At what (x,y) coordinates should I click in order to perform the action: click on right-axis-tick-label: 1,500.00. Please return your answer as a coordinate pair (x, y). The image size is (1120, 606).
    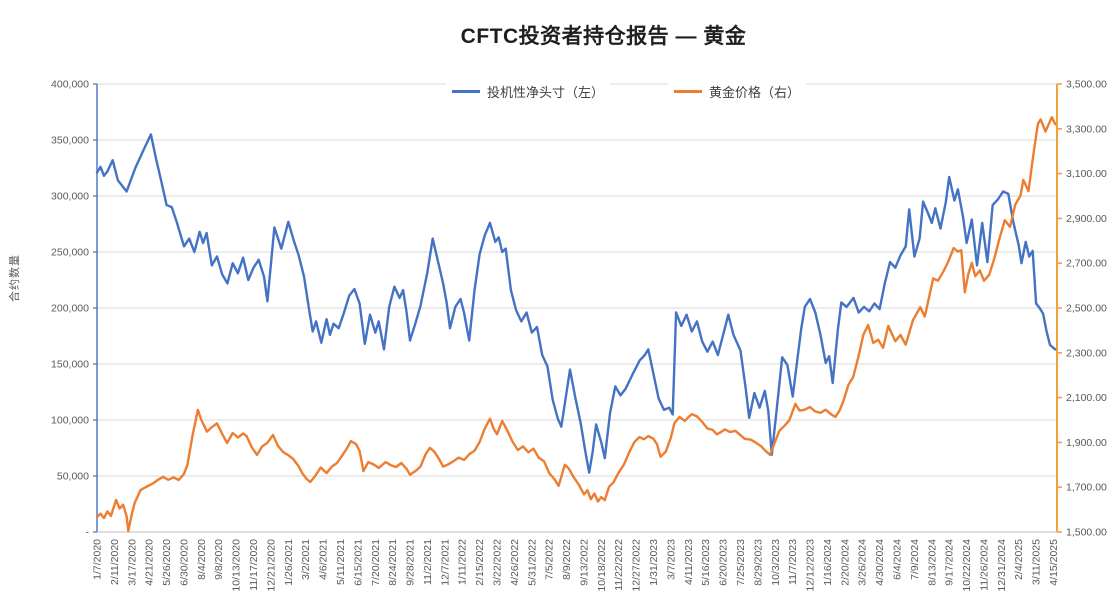
    Looking at the image, I should click on (1086, 533).